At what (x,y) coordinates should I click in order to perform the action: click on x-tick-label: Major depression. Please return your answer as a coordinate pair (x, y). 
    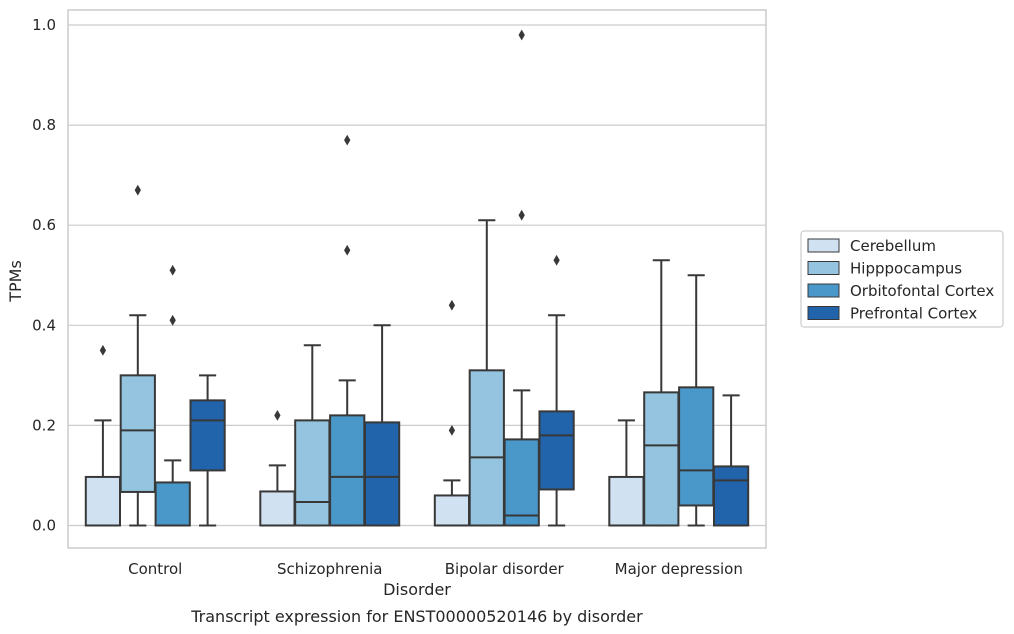
    Looking at the image, I should click on (679, 569).